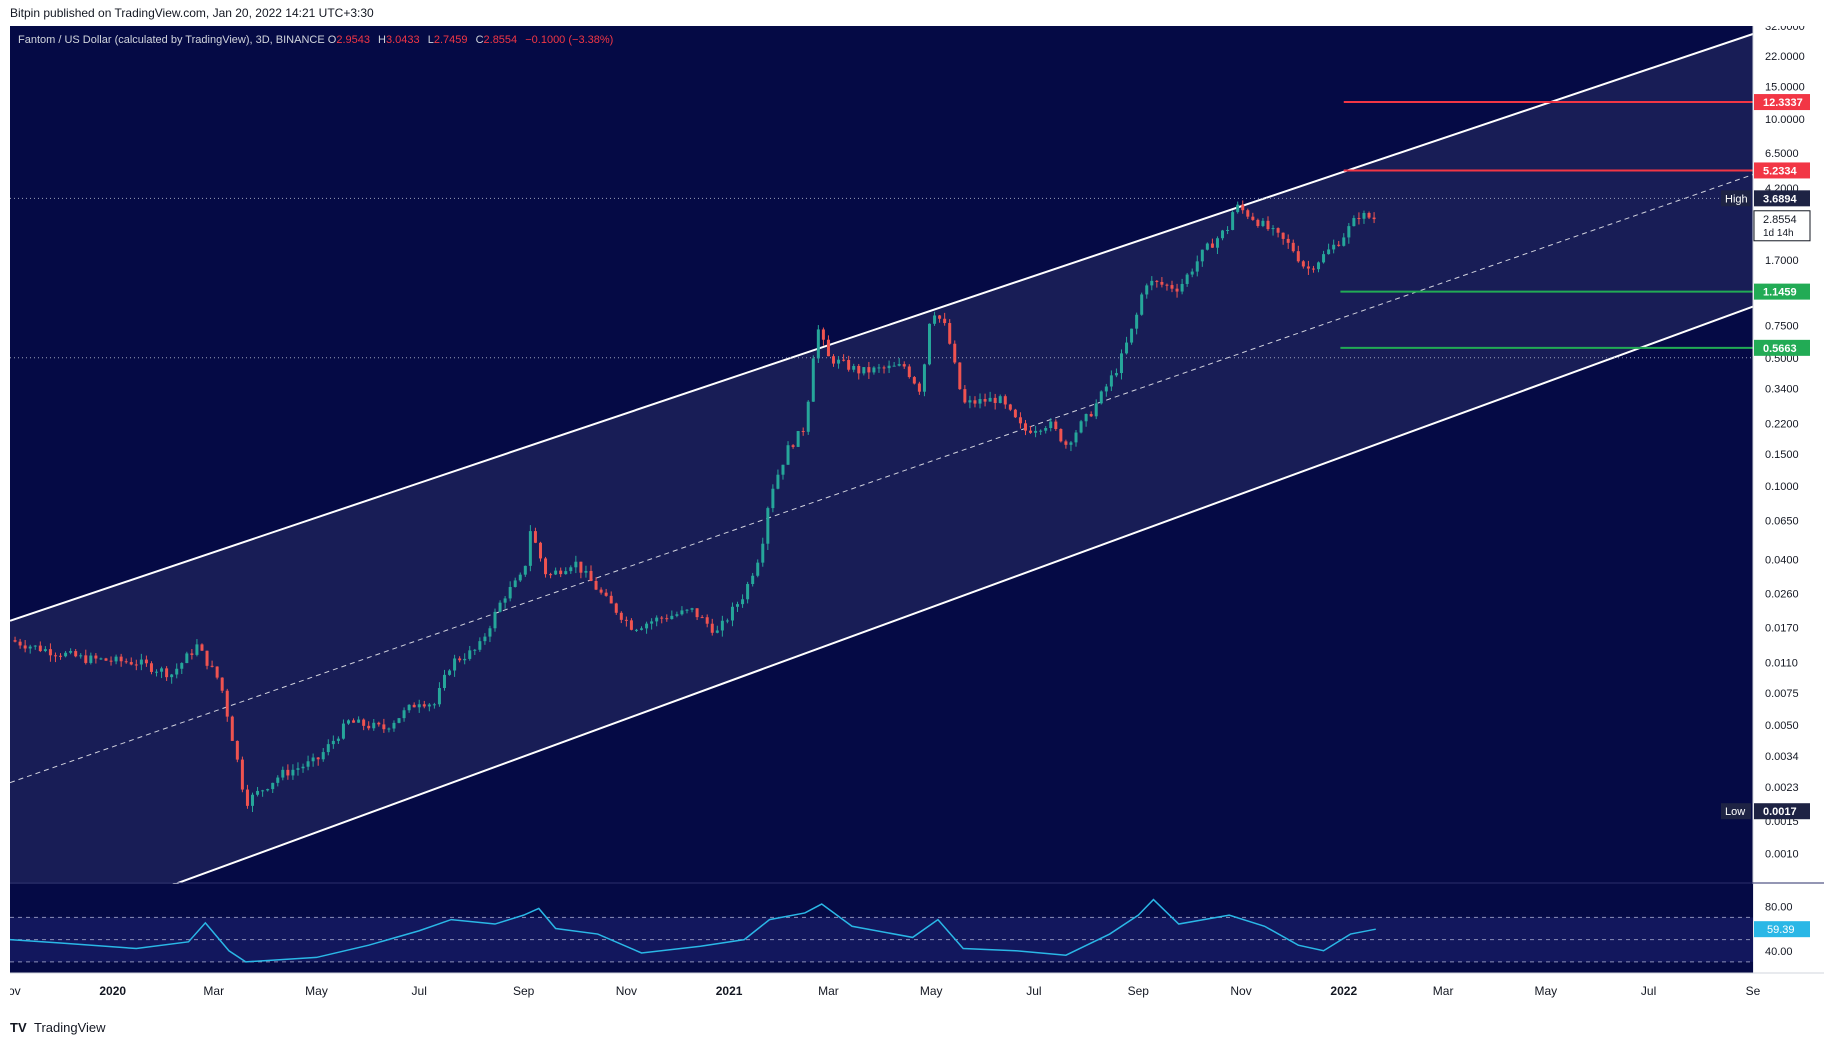 Image resolution: width=1834 pixels, height=1043 pixels. Describe the element at coordinates (1782, 347) in the screenshot. I see `support-2-price-tag` at that location.